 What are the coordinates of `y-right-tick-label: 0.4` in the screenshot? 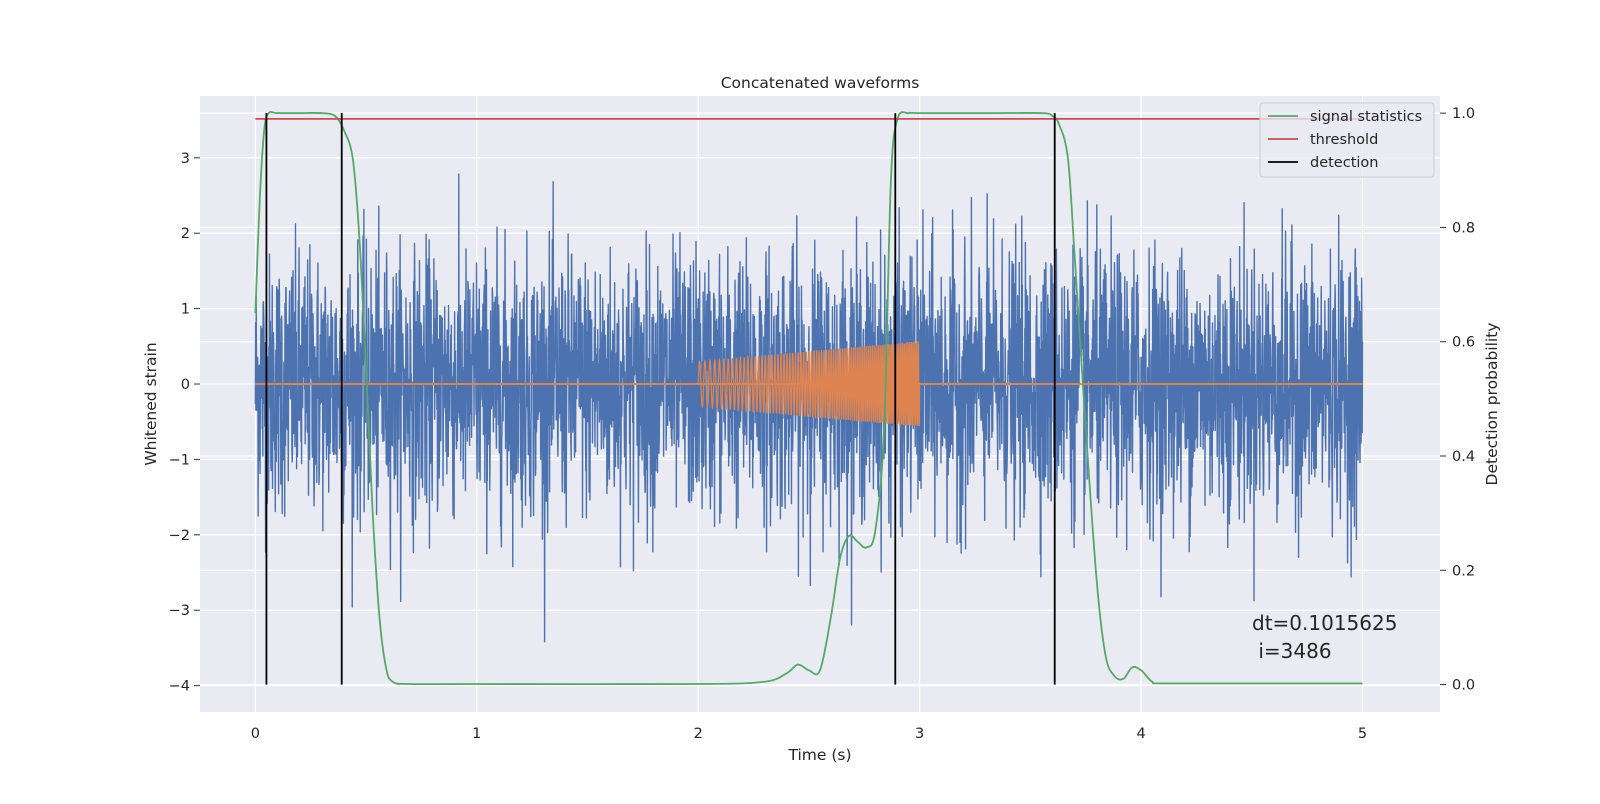 It's located at (1463, 457).